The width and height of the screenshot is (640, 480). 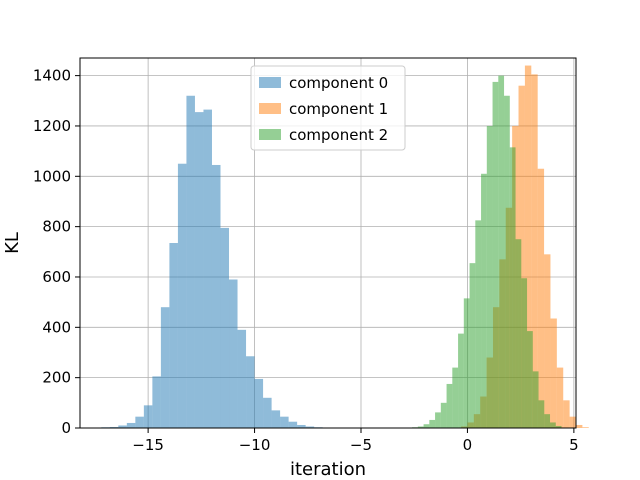 What do you see at coordinates (56, 227) in the screenshot?
I see `y-tick-label: 800` at bounding box center [56, 227].